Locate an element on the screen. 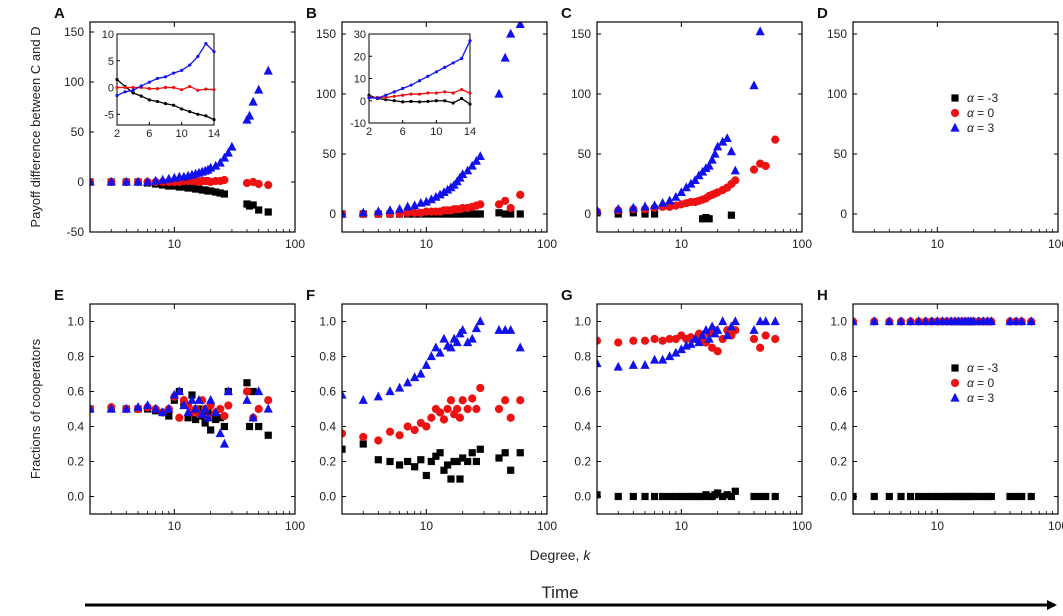 The width and height of the screenshot is (1063, 616). y-tick-label: 50 is located at coordinates (841, 154).